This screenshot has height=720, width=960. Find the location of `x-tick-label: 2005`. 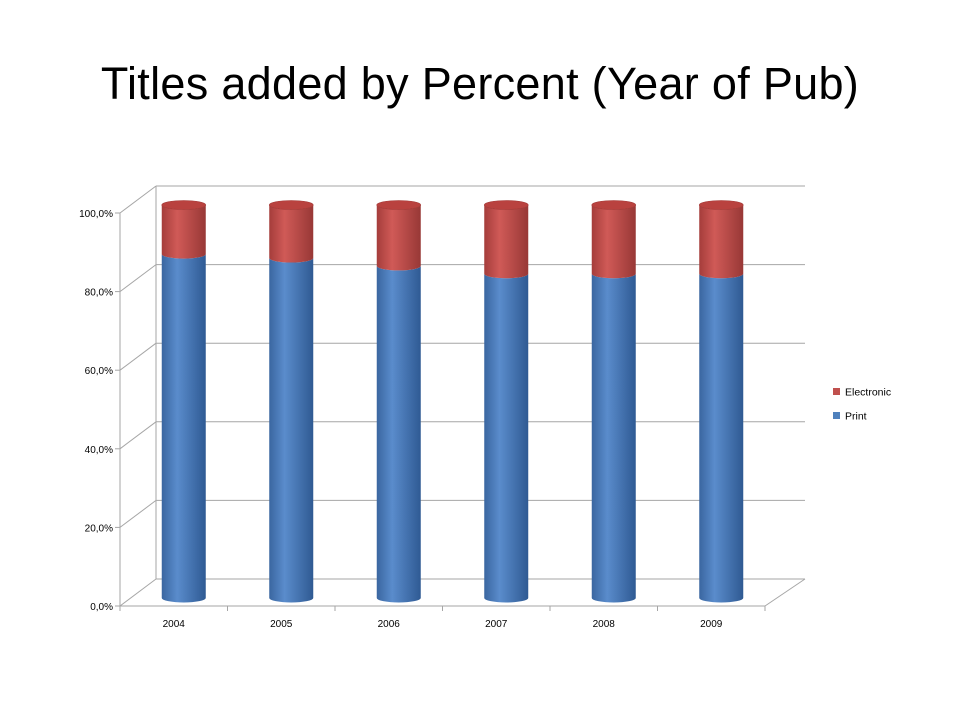

x-tick-label: 2005 is located at coordinates (281, 624).